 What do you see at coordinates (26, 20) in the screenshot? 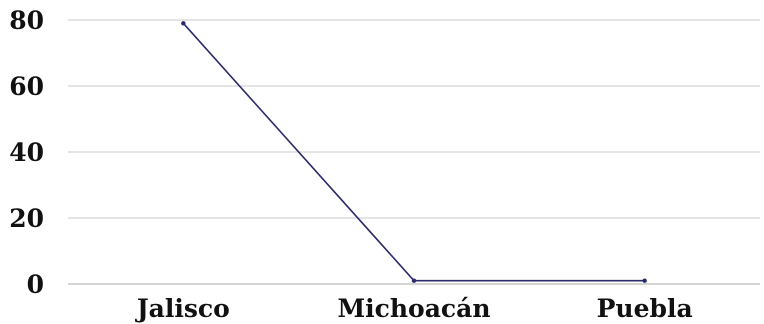
I see `y-tick-label: 80` at bounding box center [26, 20].